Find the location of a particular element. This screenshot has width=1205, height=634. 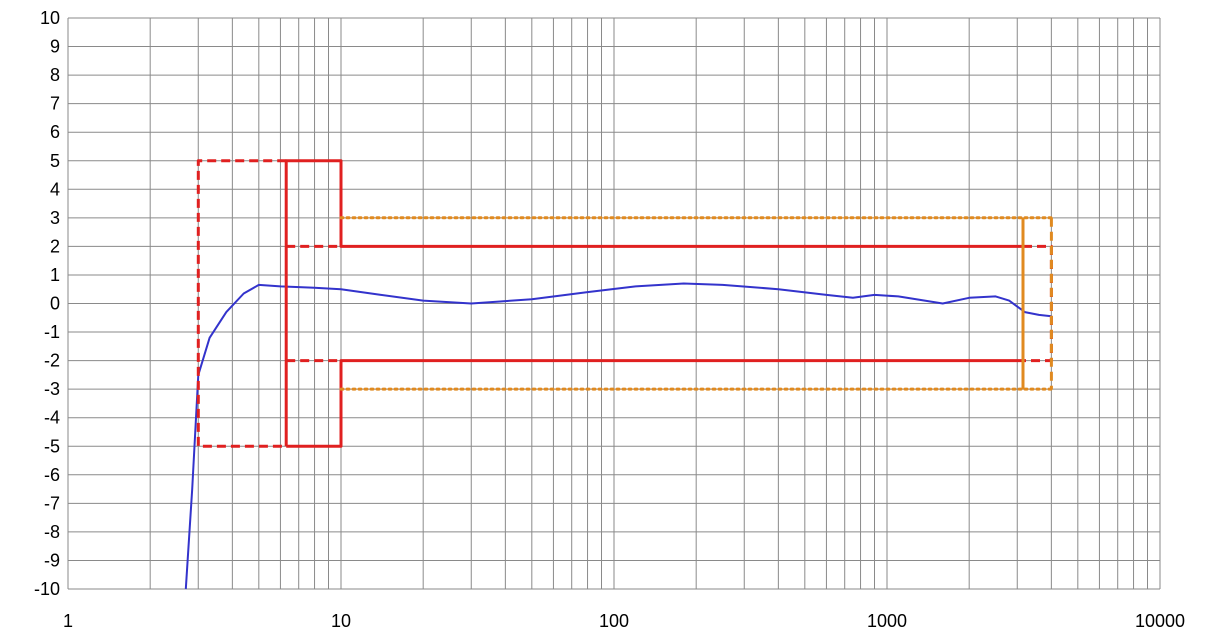

y-tick-label: -6 is located at coordinates (52, 475).